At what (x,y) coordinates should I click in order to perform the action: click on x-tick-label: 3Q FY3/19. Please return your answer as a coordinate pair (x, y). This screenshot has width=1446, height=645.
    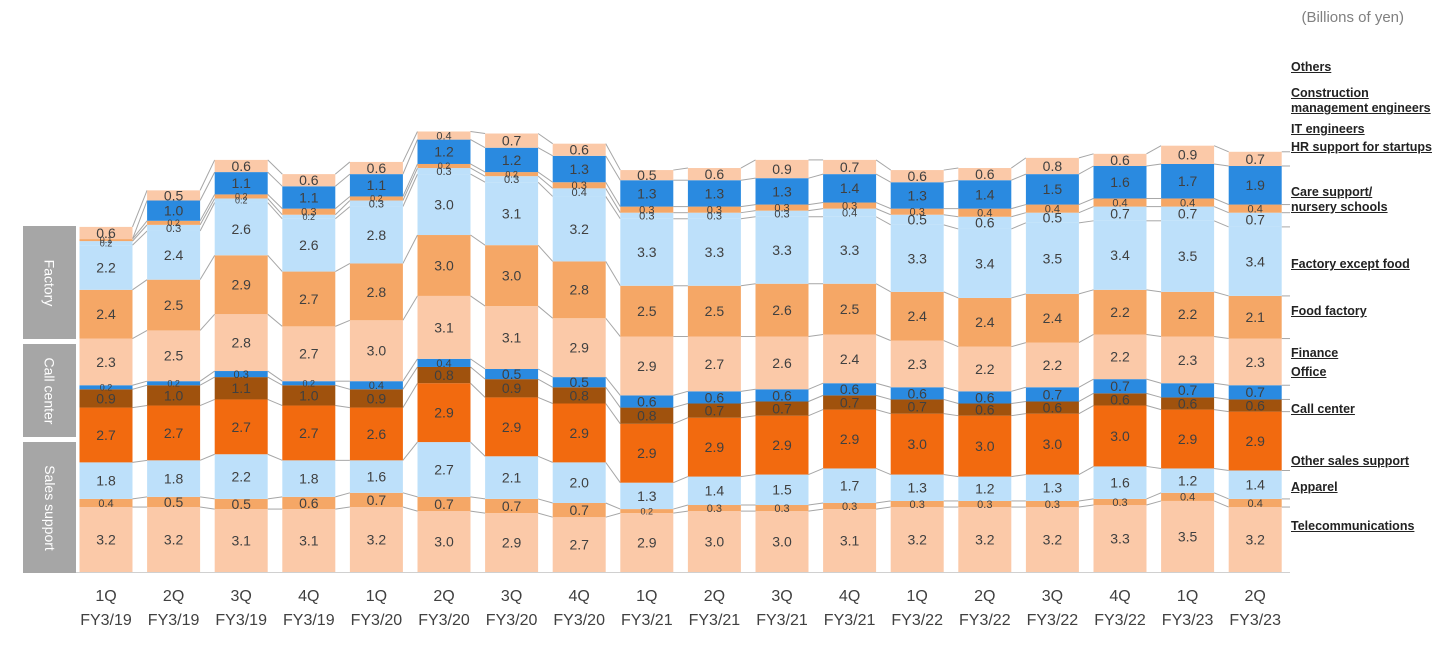
    Looking at the image, I should click on (241, 608).